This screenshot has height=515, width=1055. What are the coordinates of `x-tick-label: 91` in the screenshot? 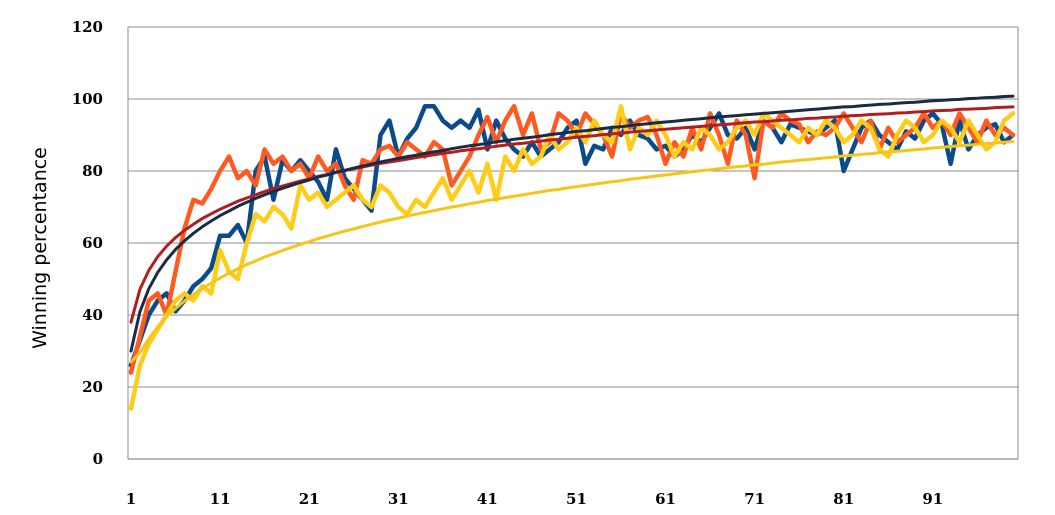 It's located at (932, 499).